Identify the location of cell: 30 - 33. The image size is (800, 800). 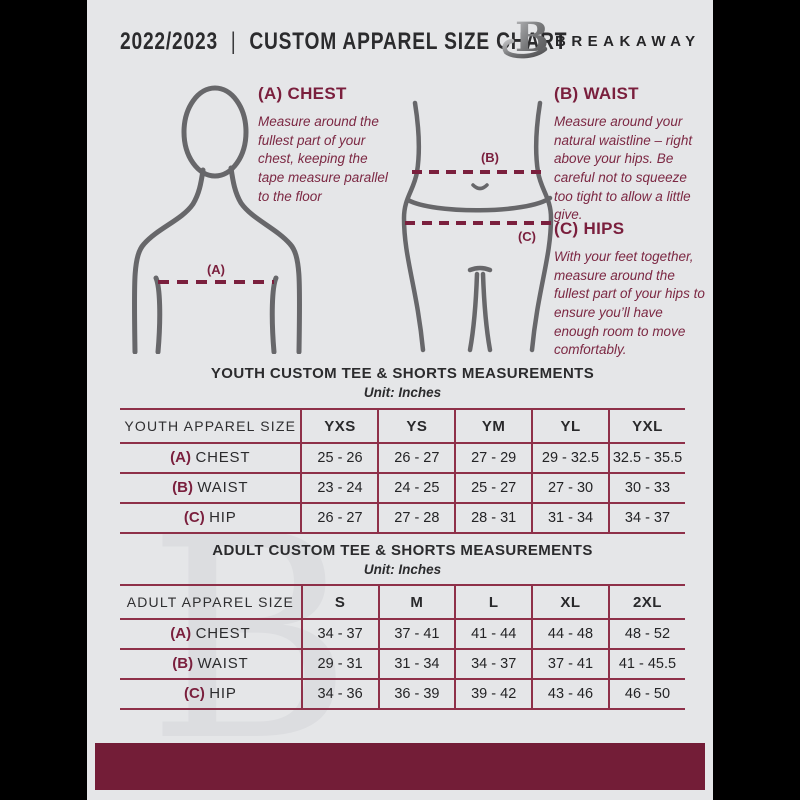
(646, 488).